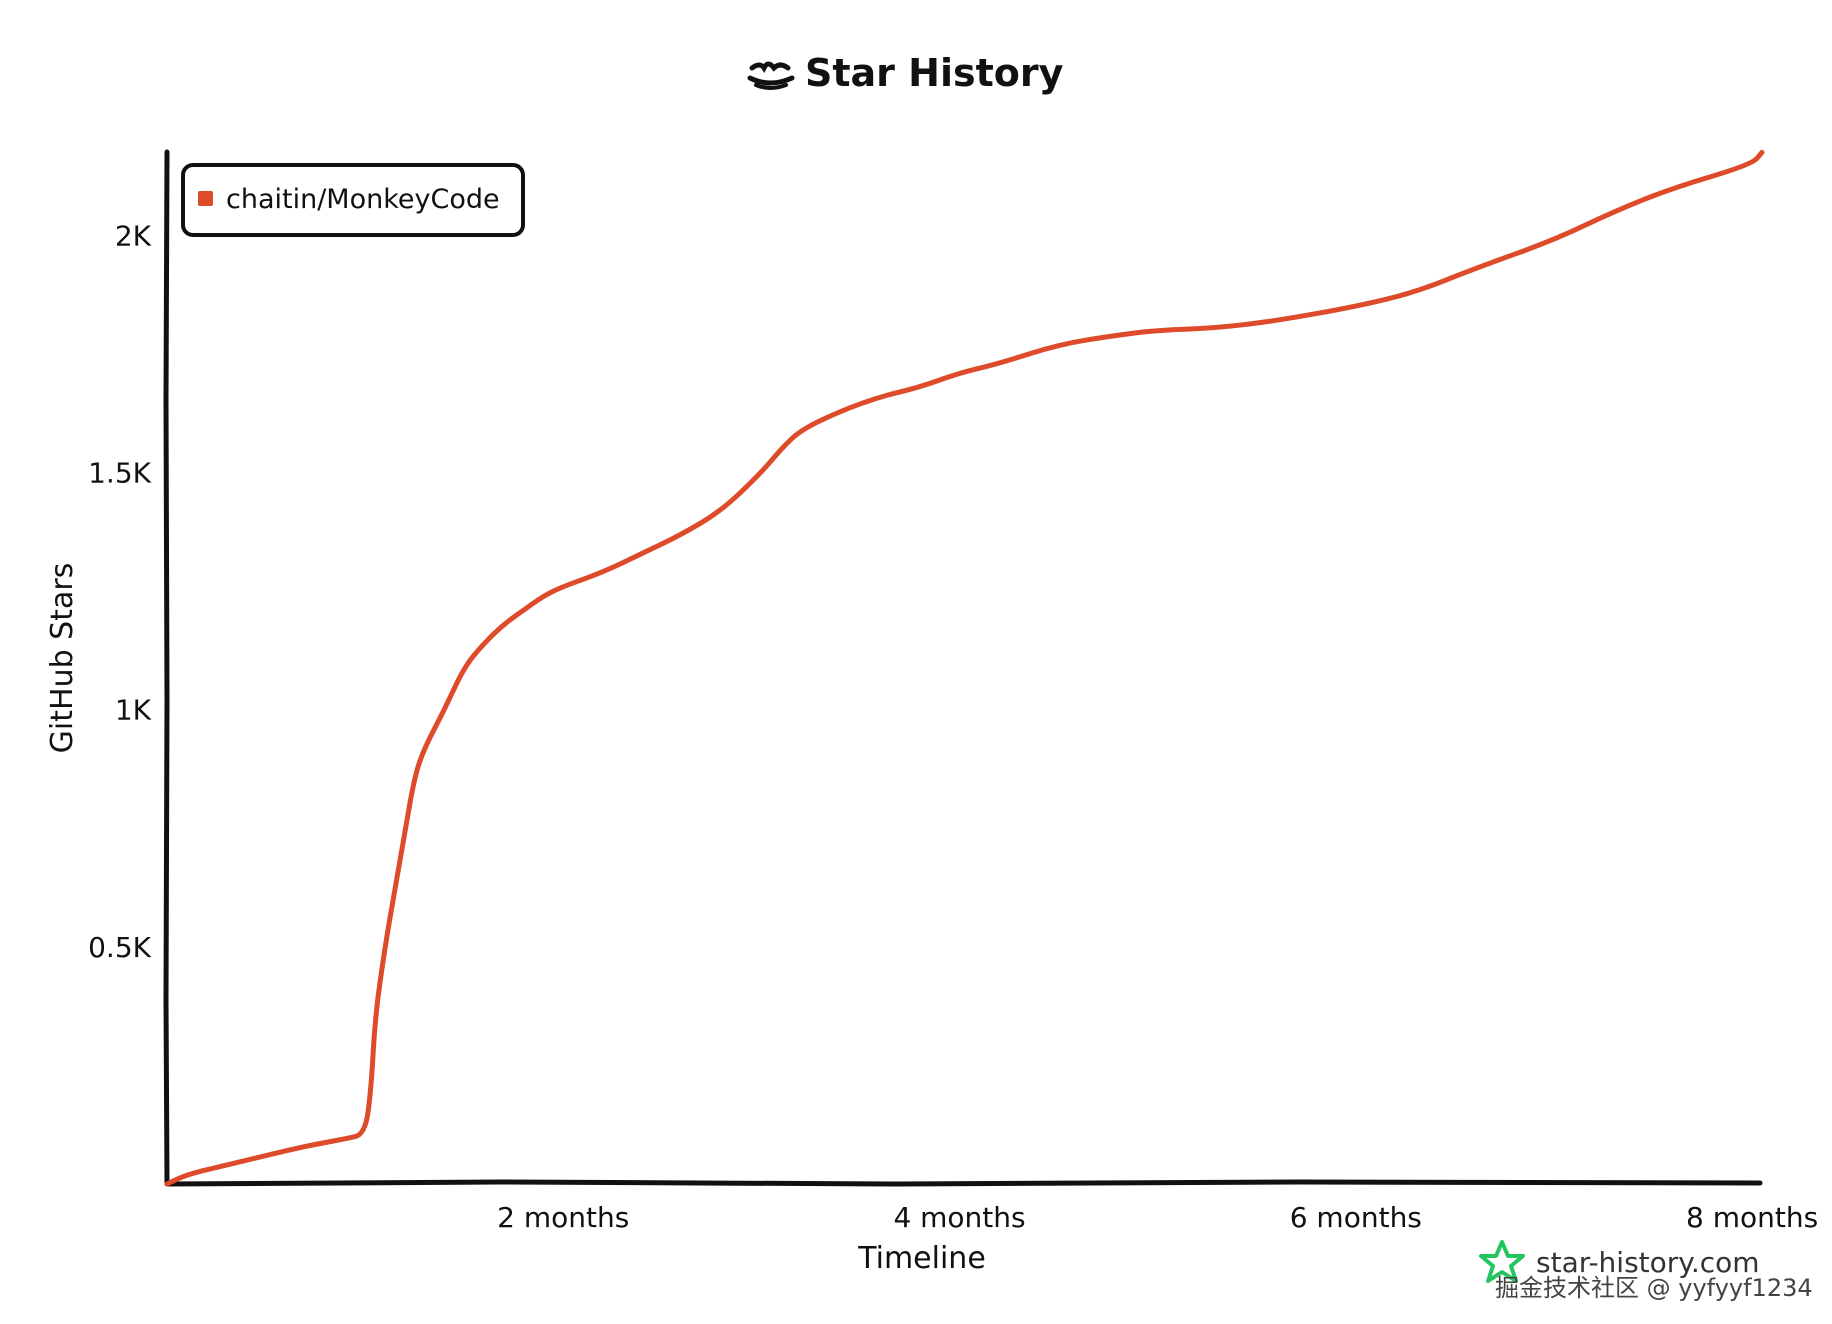 The width and height of the screenshot is (1832, 1324). I want to click on chart-title: Star History, so click(934, 73).